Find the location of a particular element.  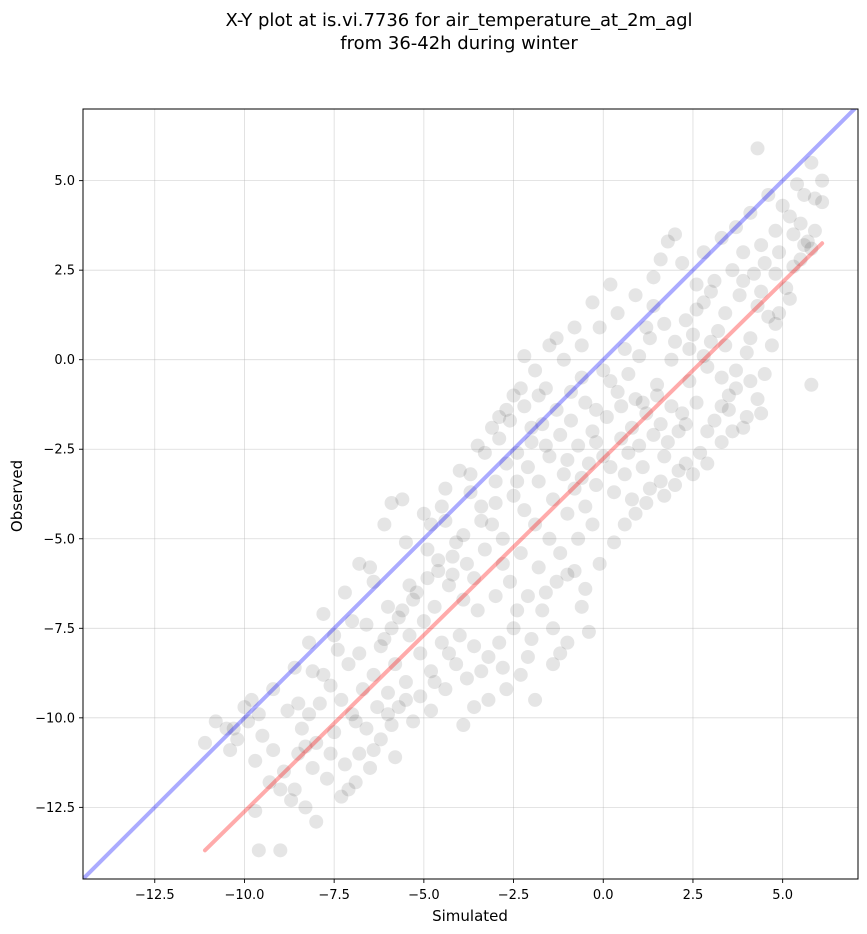

y-tick-label: −5.0 is located at coordinates (59, 539).